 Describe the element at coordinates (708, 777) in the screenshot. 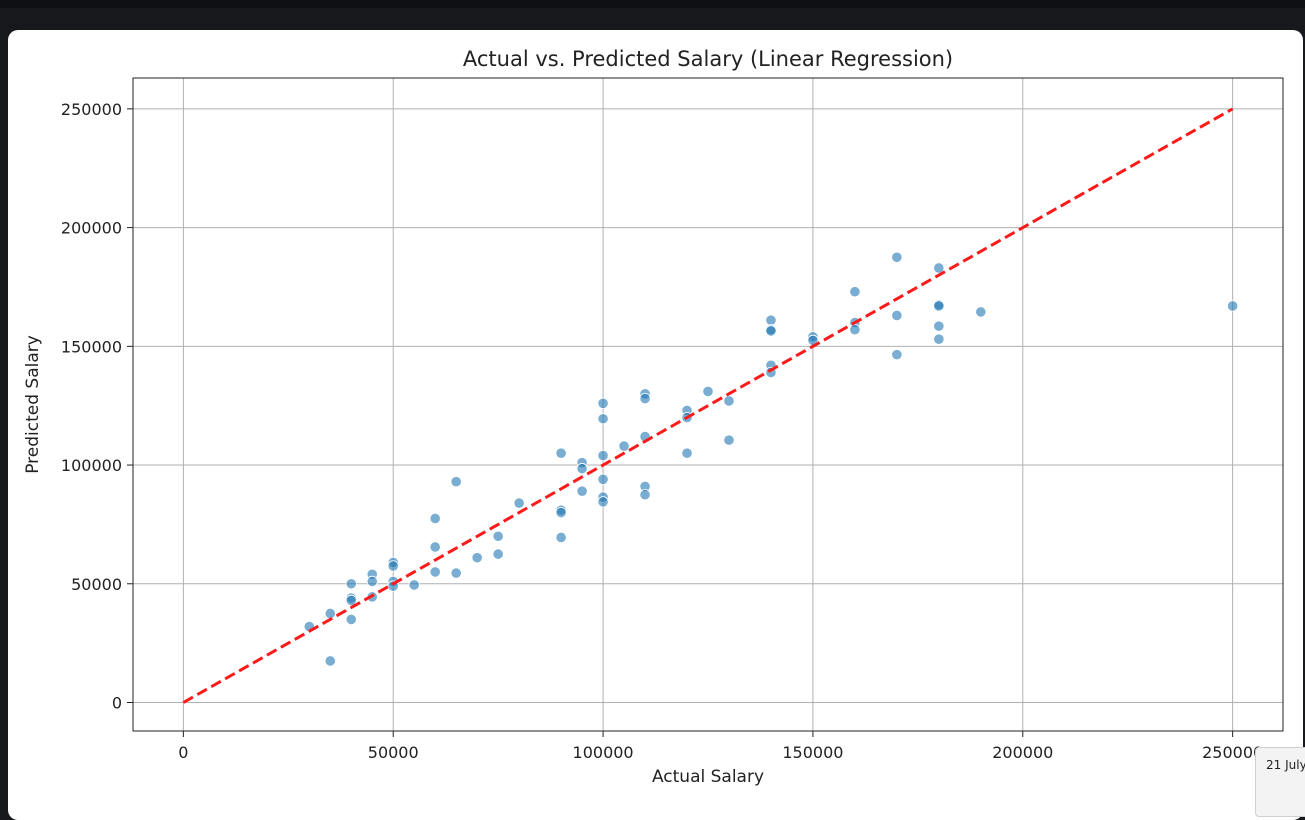

I see `x-axis-label: Actual Salary` at that location.